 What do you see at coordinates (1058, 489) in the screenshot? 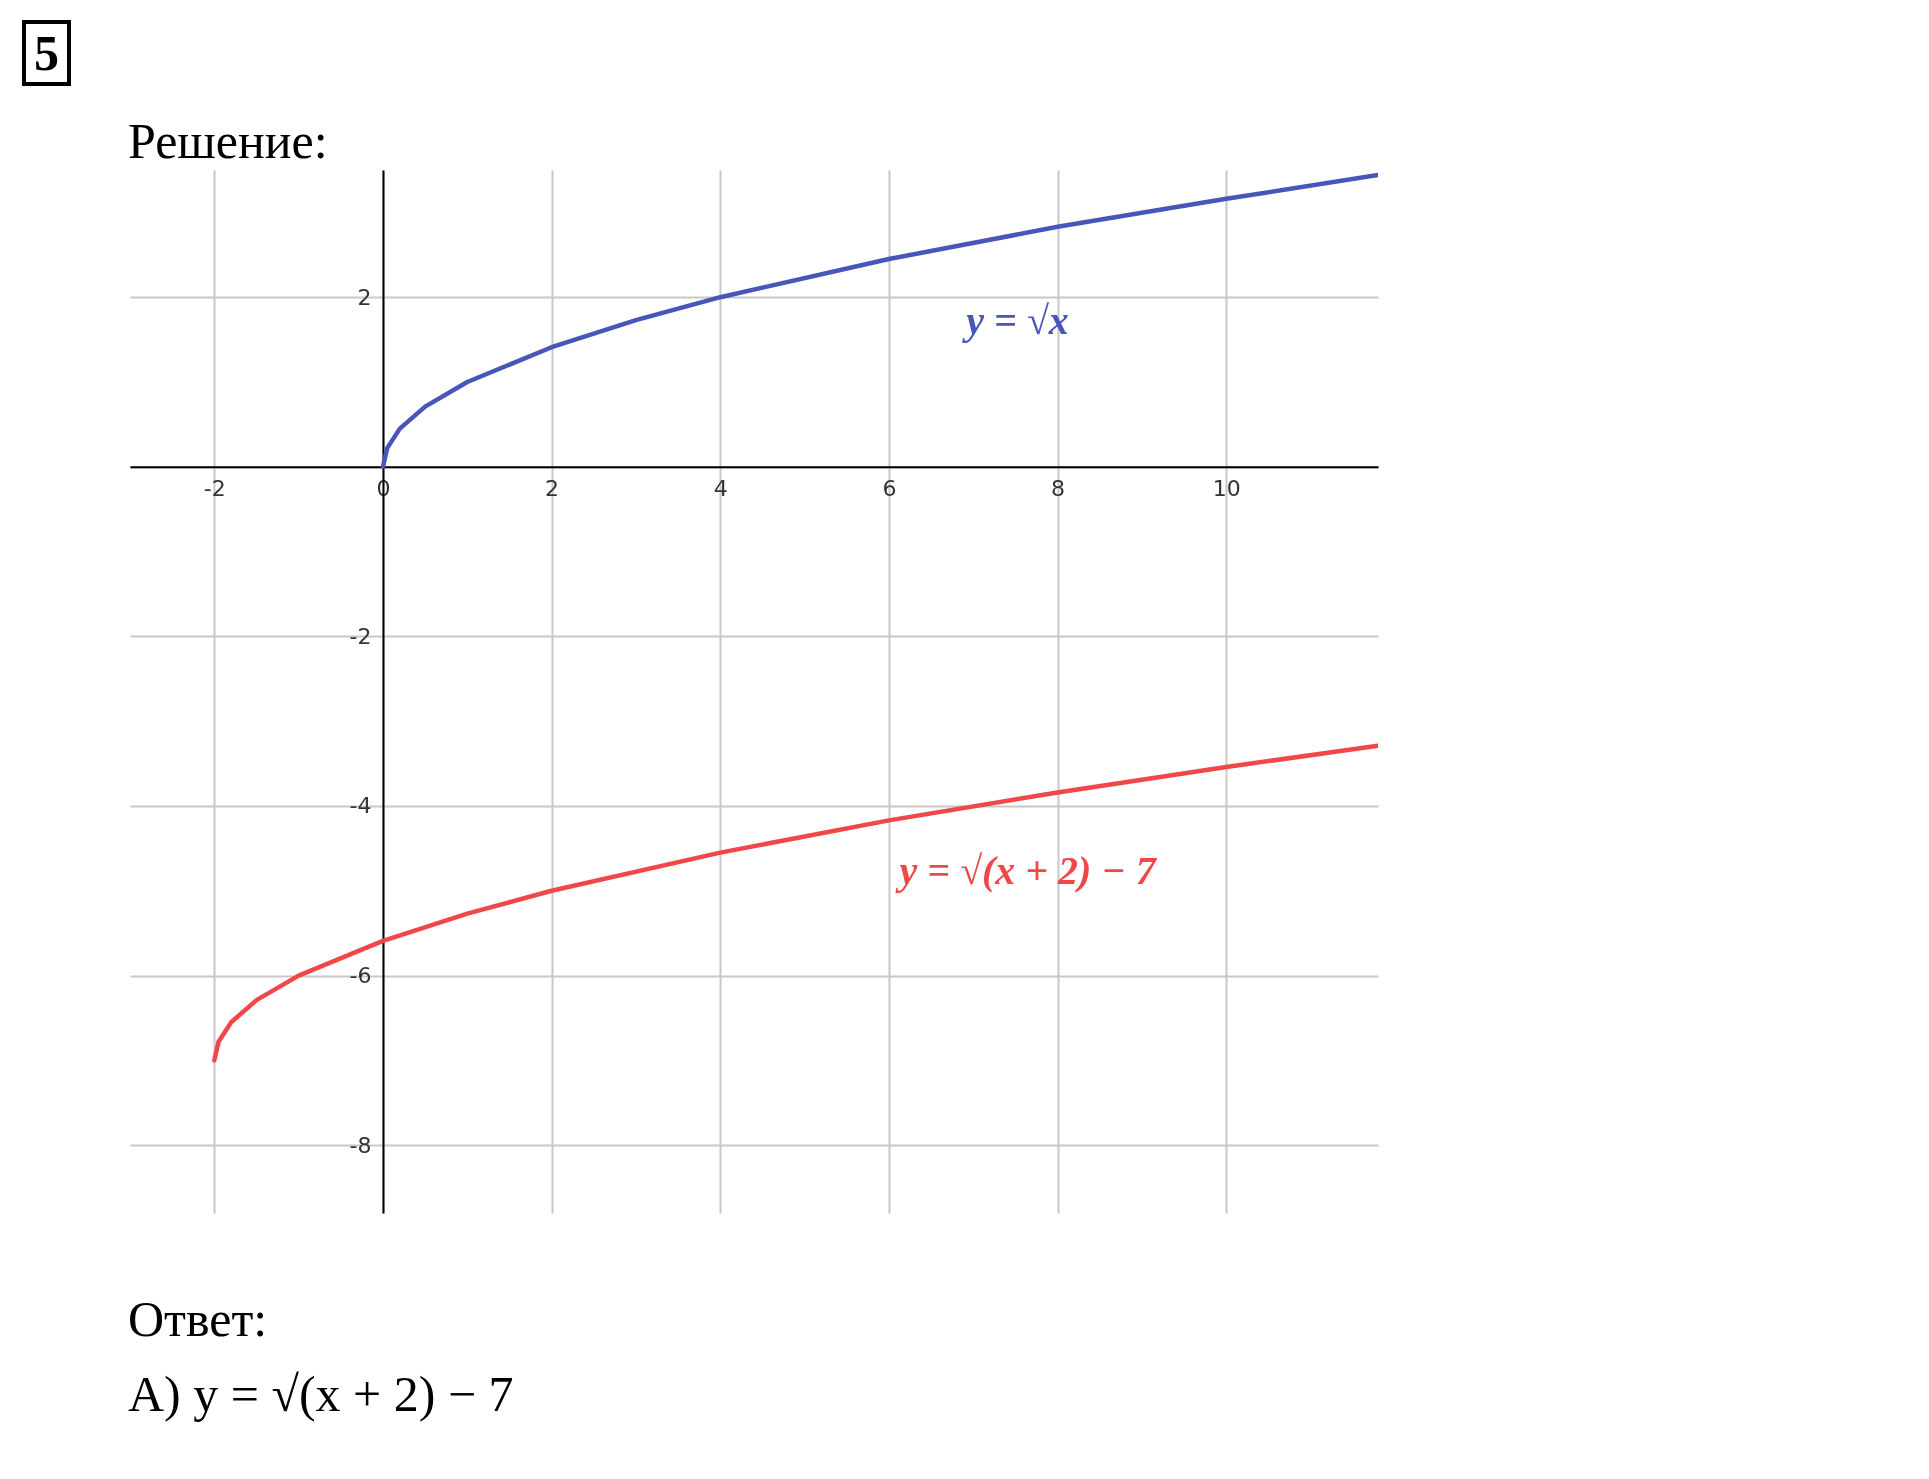
I see `x-tick-label: 8` at bounding box center [1058, 489].